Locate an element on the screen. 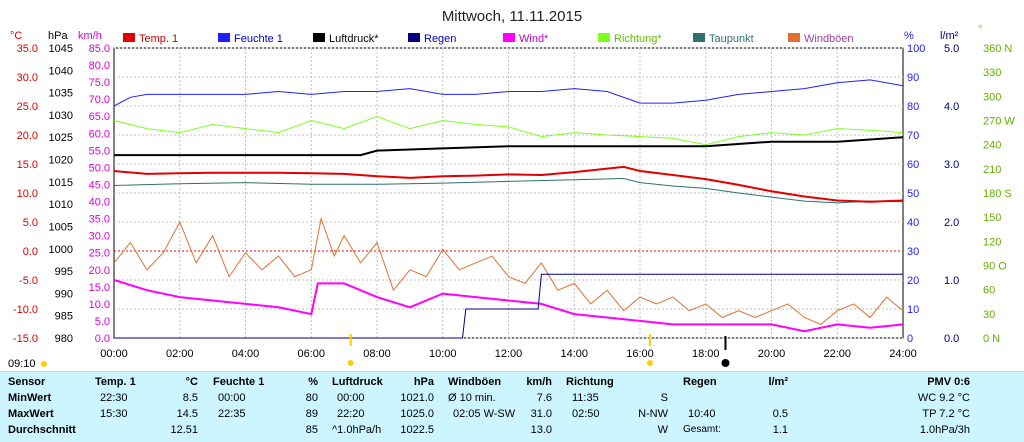 Image resolution: width=1024 pixels, height=442 pixels. unit-druck: hPa is located at coordinates (423, 382).